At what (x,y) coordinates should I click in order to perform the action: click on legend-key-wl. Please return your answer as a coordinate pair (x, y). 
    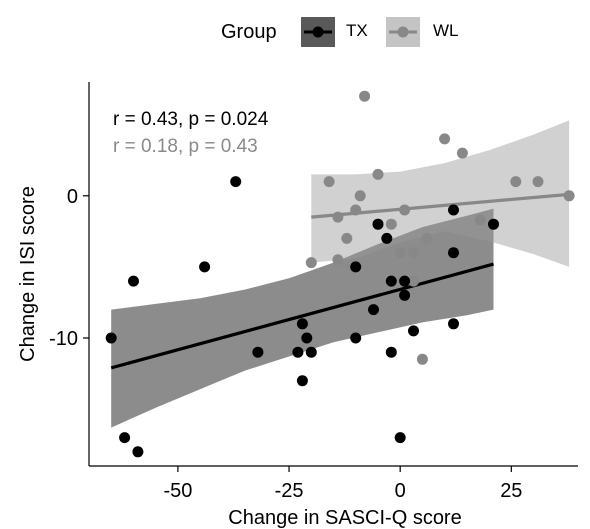
    Looking at the image, I should click on (403, 32).